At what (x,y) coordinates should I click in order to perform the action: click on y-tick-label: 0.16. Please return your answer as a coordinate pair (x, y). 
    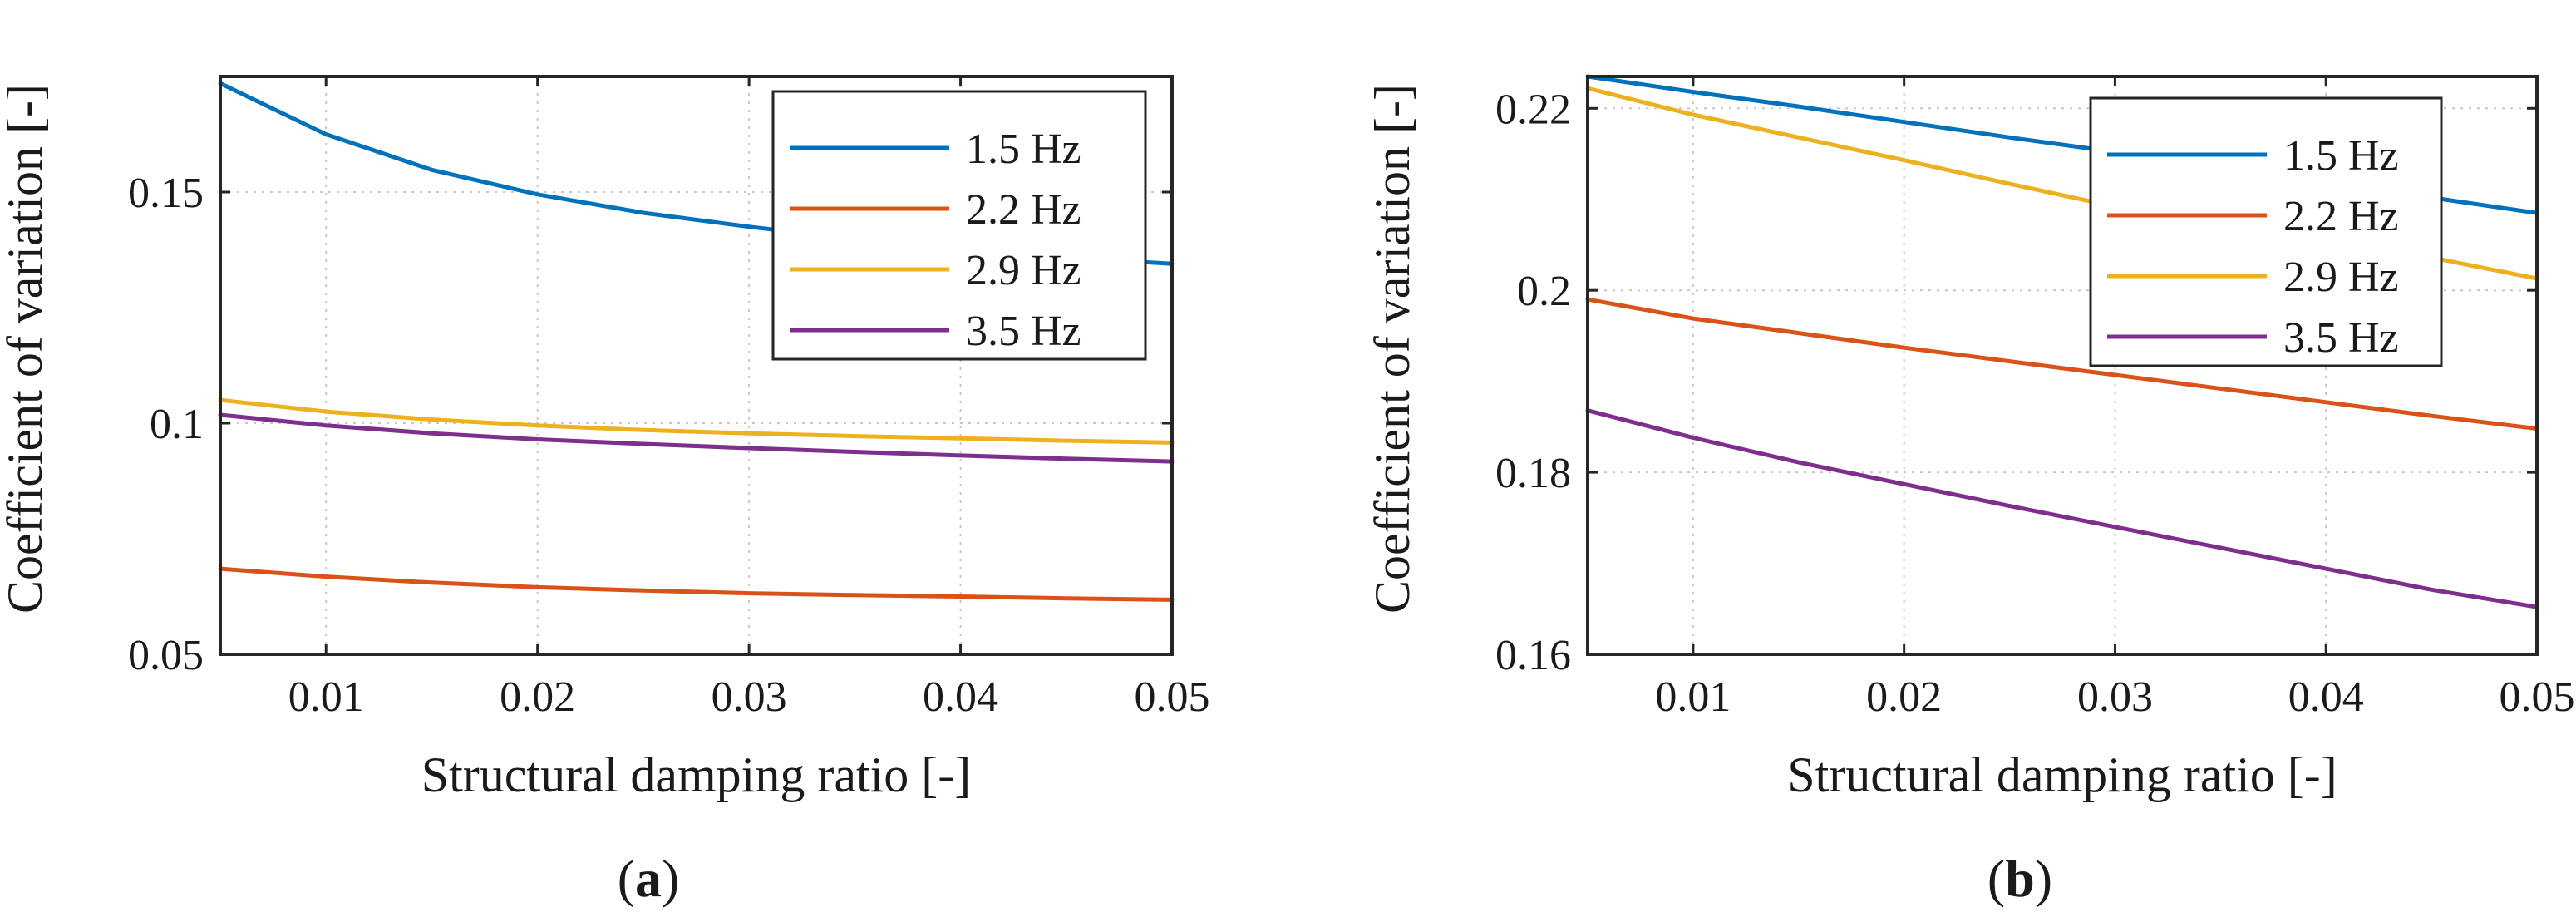
    Looking at the image, I should click on (1533, 655).